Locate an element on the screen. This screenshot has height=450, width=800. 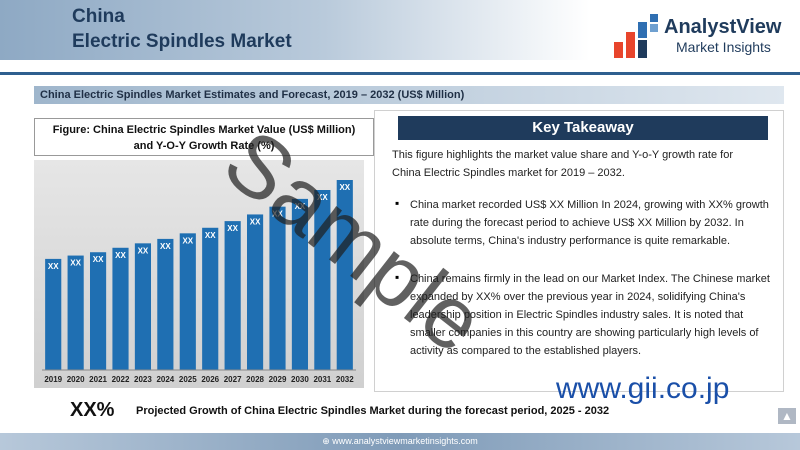
x-tick-label: 2027 is located at coordinates (233, 379).